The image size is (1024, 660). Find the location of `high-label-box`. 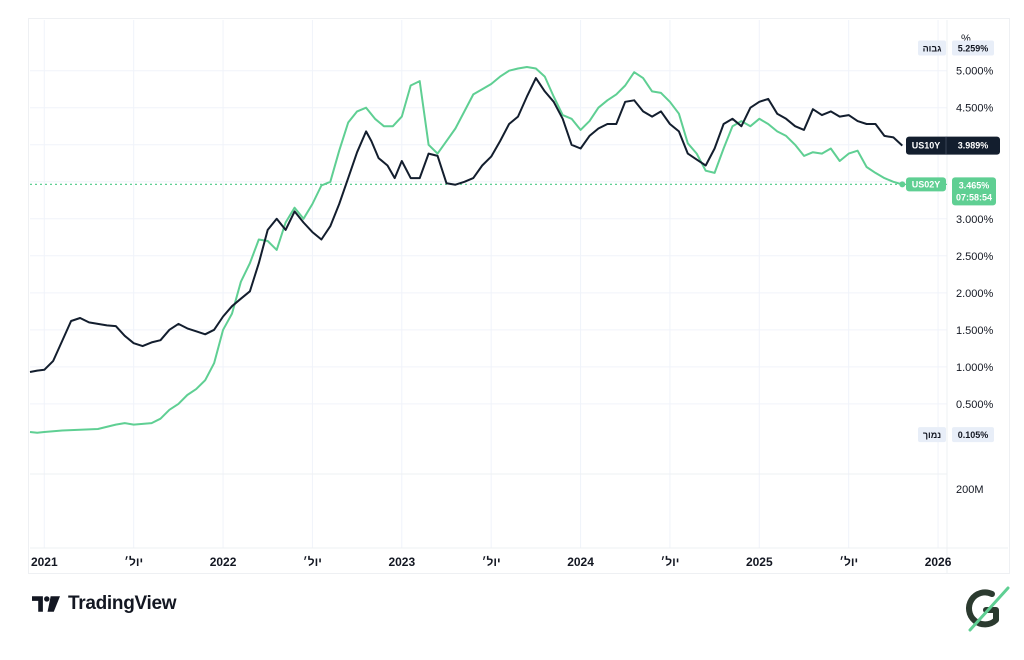

high-label-box is located at coordinates (932, 48).